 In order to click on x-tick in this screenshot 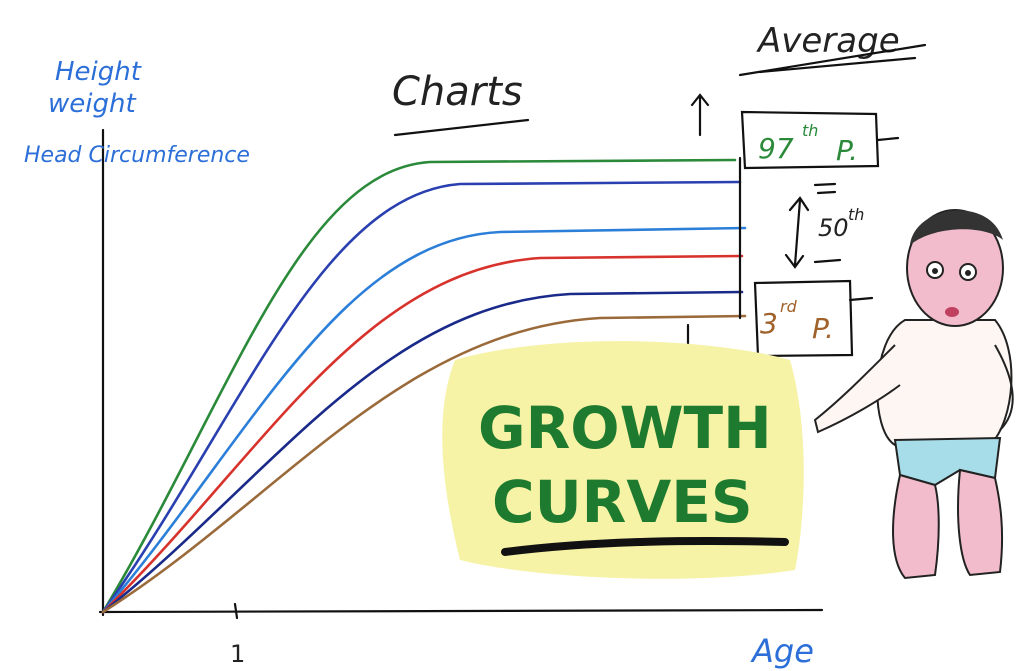, I will do `click(236, 611)`.